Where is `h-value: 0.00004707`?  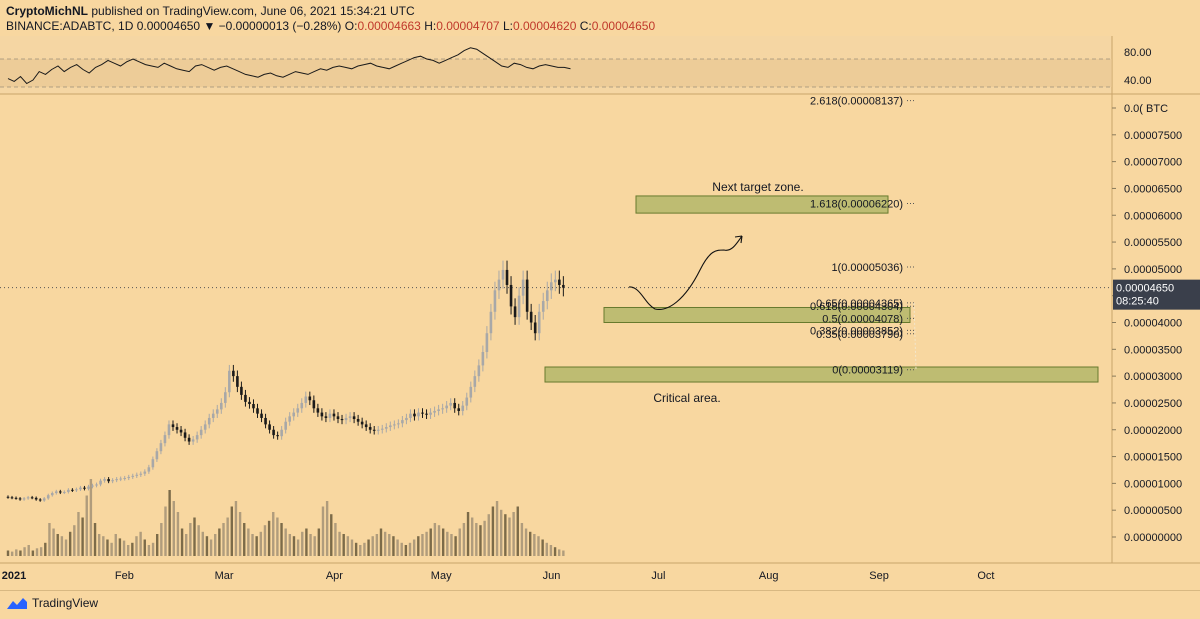 h-value: 0.00004707 is located at coordinates (468, 26).